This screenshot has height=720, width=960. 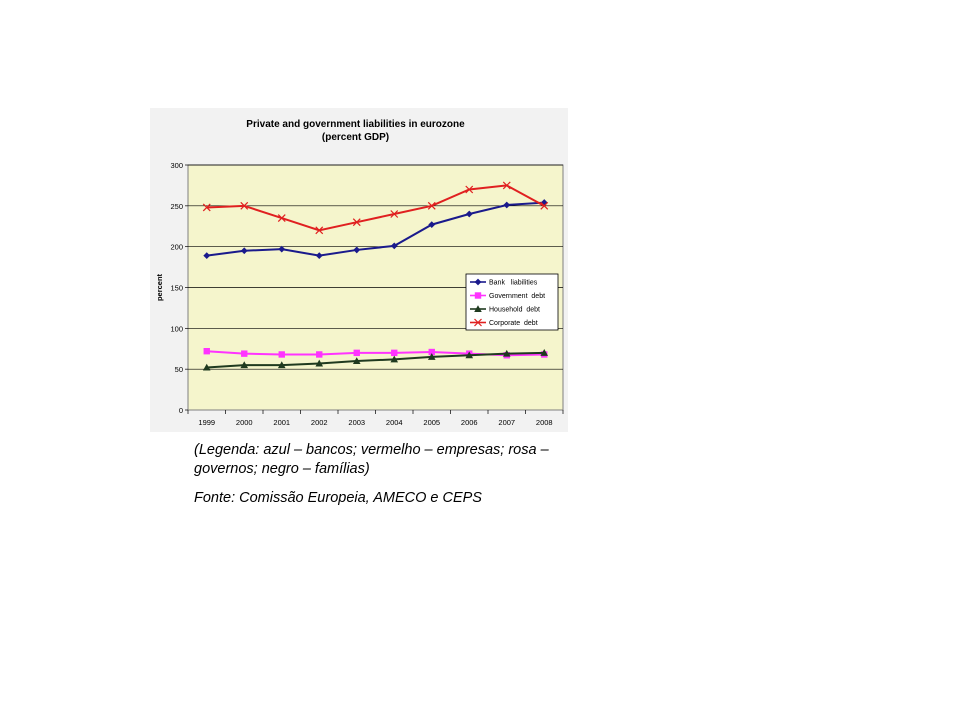 I want to click on y-tick-label: 300, so click(x=176, y=165).